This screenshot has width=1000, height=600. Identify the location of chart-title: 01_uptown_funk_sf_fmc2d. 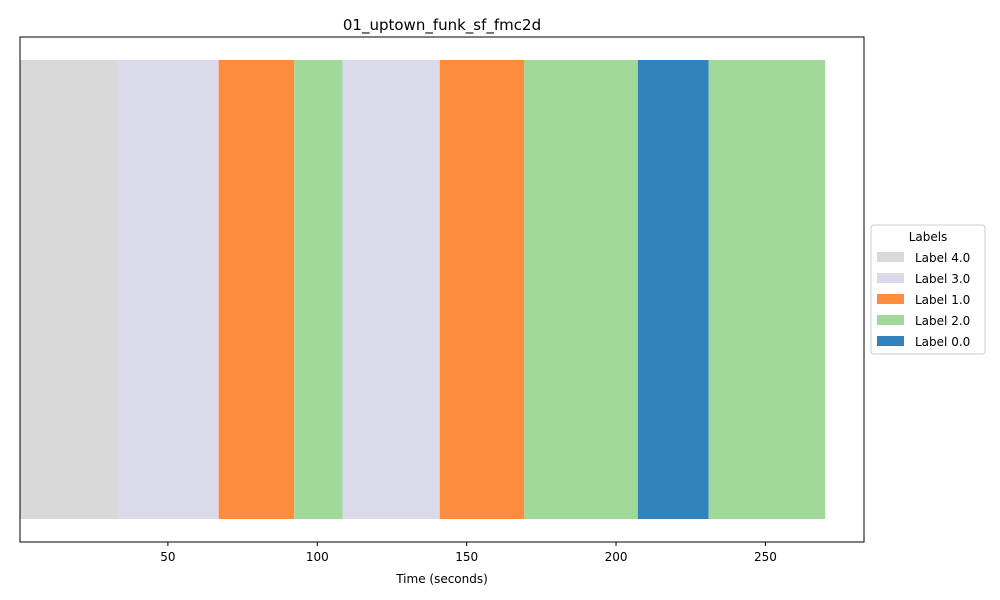
(442, 25).